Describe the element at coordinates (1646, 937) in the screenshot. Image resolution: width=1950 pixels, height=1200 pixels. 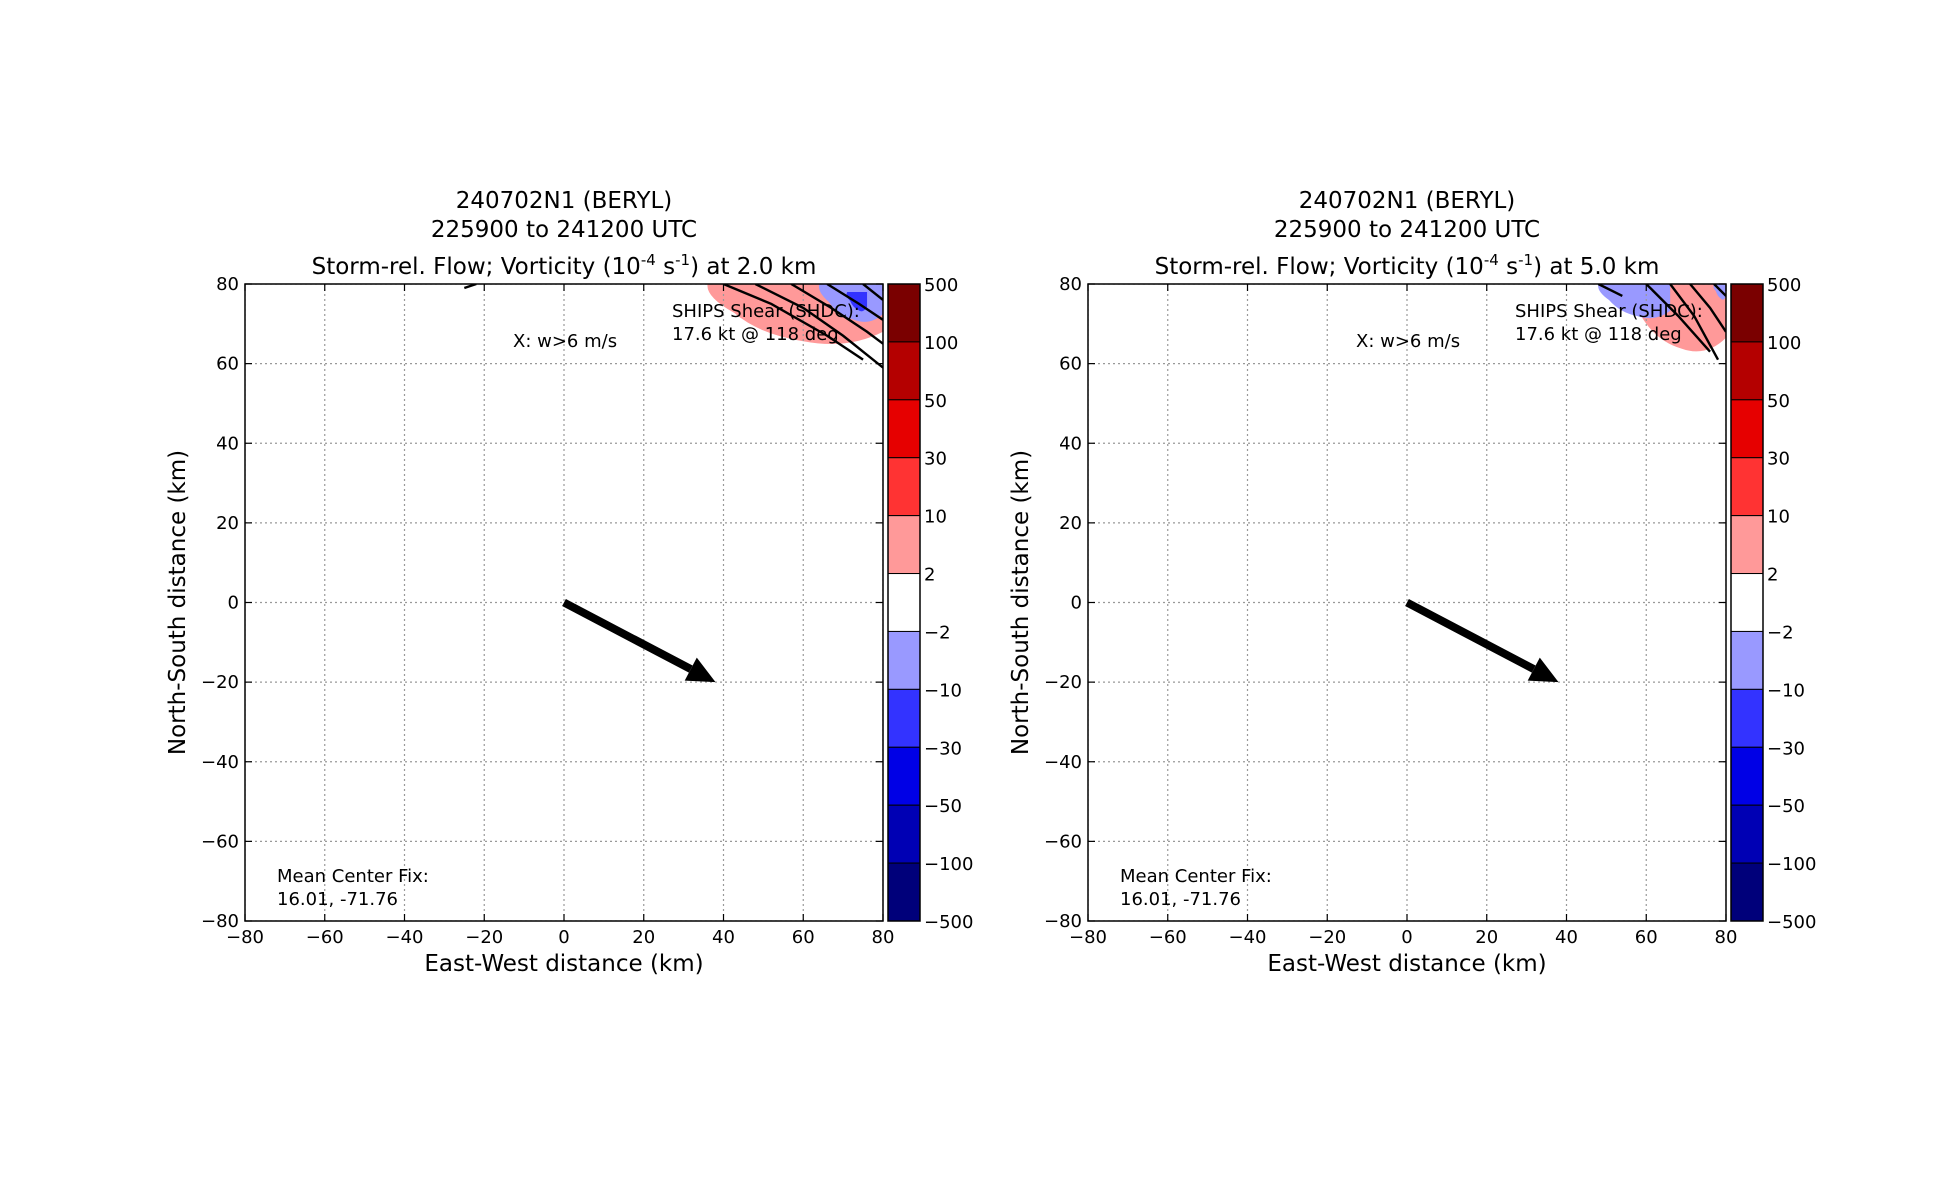
I see `x-tick-label: 60` at that location.